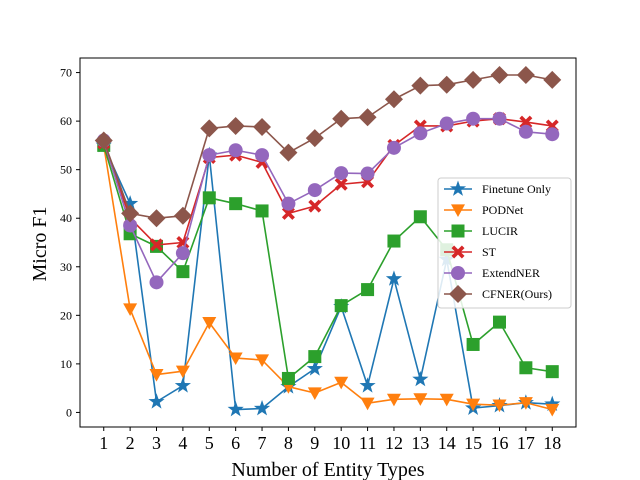  What do you see at coordinates (235, 443) in the screenshot?
I see `x-tick-label: 6` at bounding box center [235, 443].